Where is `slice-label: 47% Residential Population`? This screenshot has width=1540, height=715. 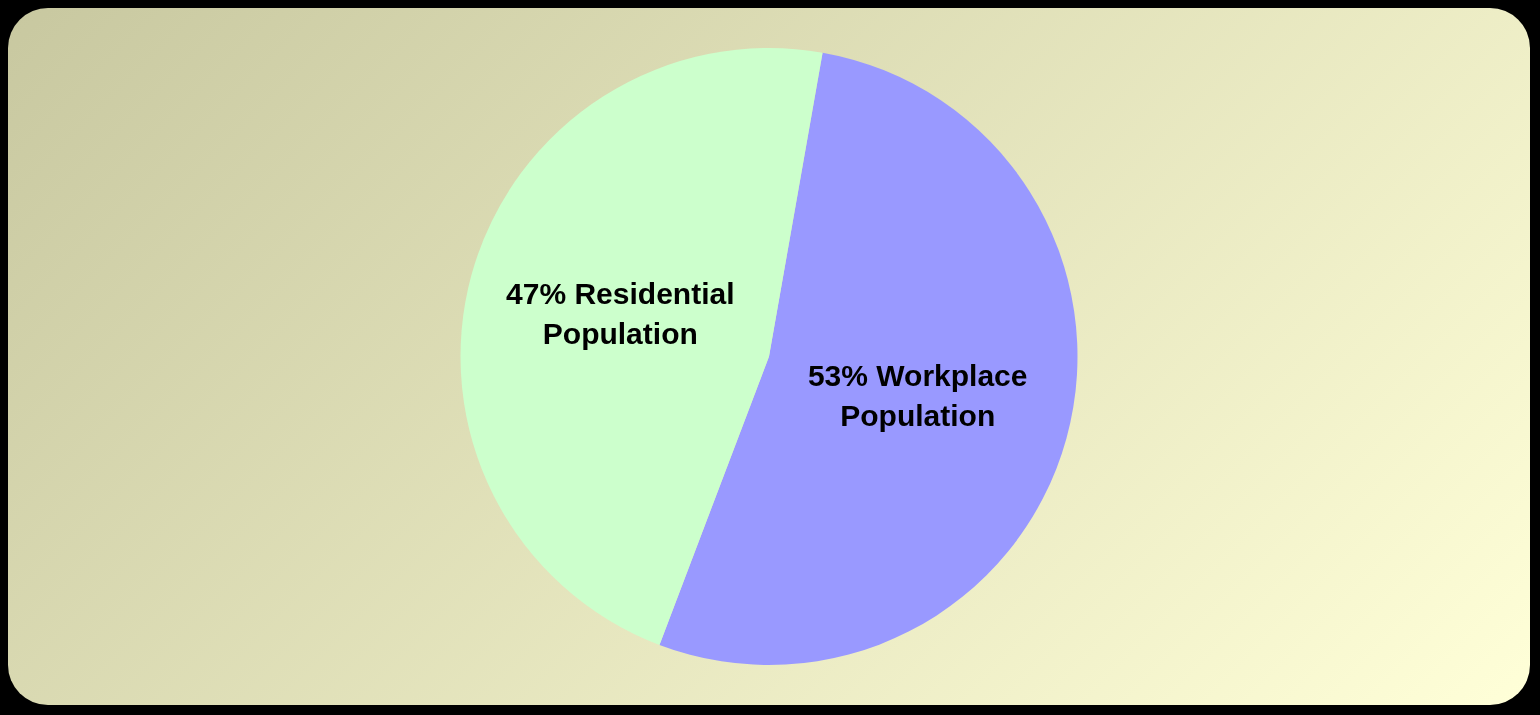 slice-label: 47% Residential Population is located at coordinates (620, 313).